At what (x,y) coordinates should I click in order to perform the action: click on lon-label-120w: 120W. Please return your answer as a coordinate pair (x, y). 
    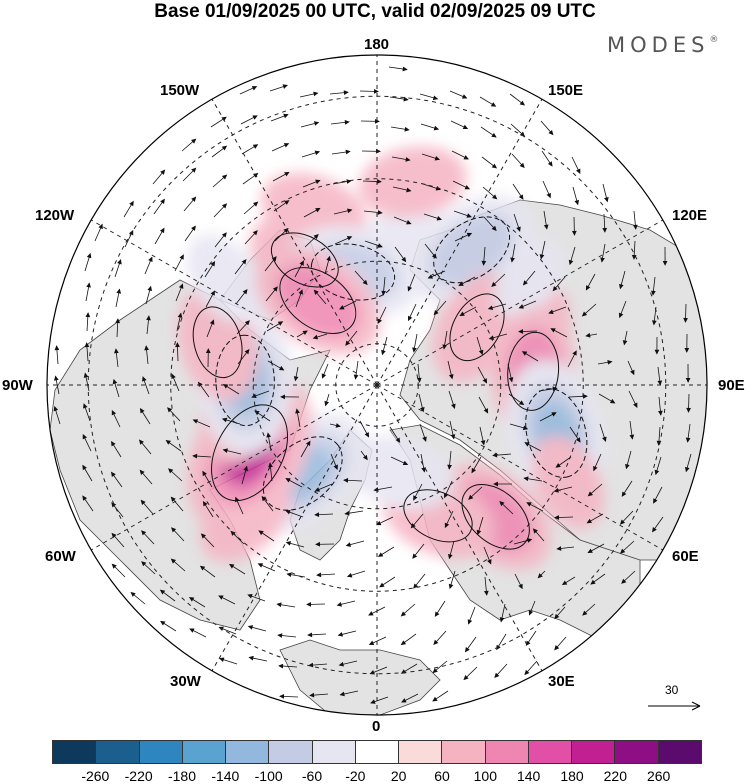
    Looking at the image, I should click on (54, 215).